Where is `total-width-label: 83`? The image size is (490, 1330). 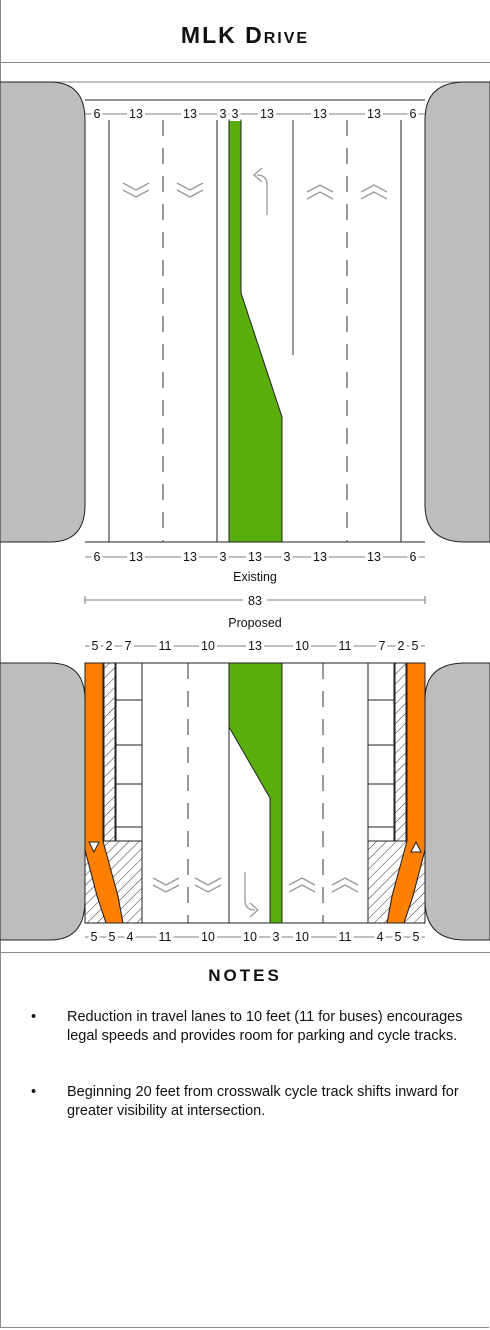 total-width-label: 83 is located at coordinates (255, 601).